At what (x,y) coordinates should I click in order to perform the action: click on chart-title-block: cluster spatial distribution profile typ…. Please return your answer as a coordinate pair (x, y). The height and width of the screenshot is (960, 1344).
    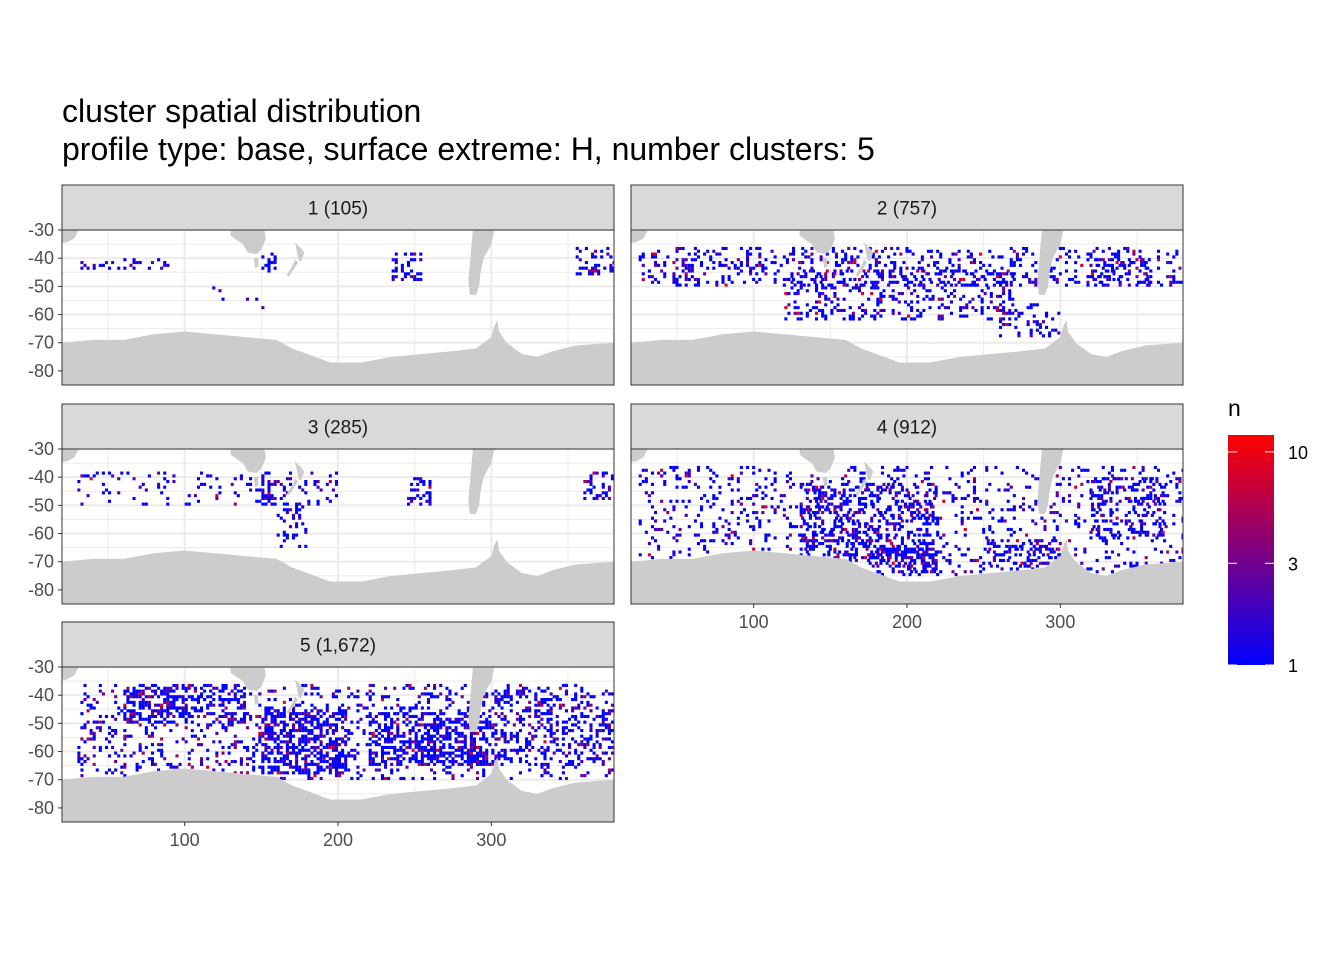
    Looking at the image, I should click on (468, 130).